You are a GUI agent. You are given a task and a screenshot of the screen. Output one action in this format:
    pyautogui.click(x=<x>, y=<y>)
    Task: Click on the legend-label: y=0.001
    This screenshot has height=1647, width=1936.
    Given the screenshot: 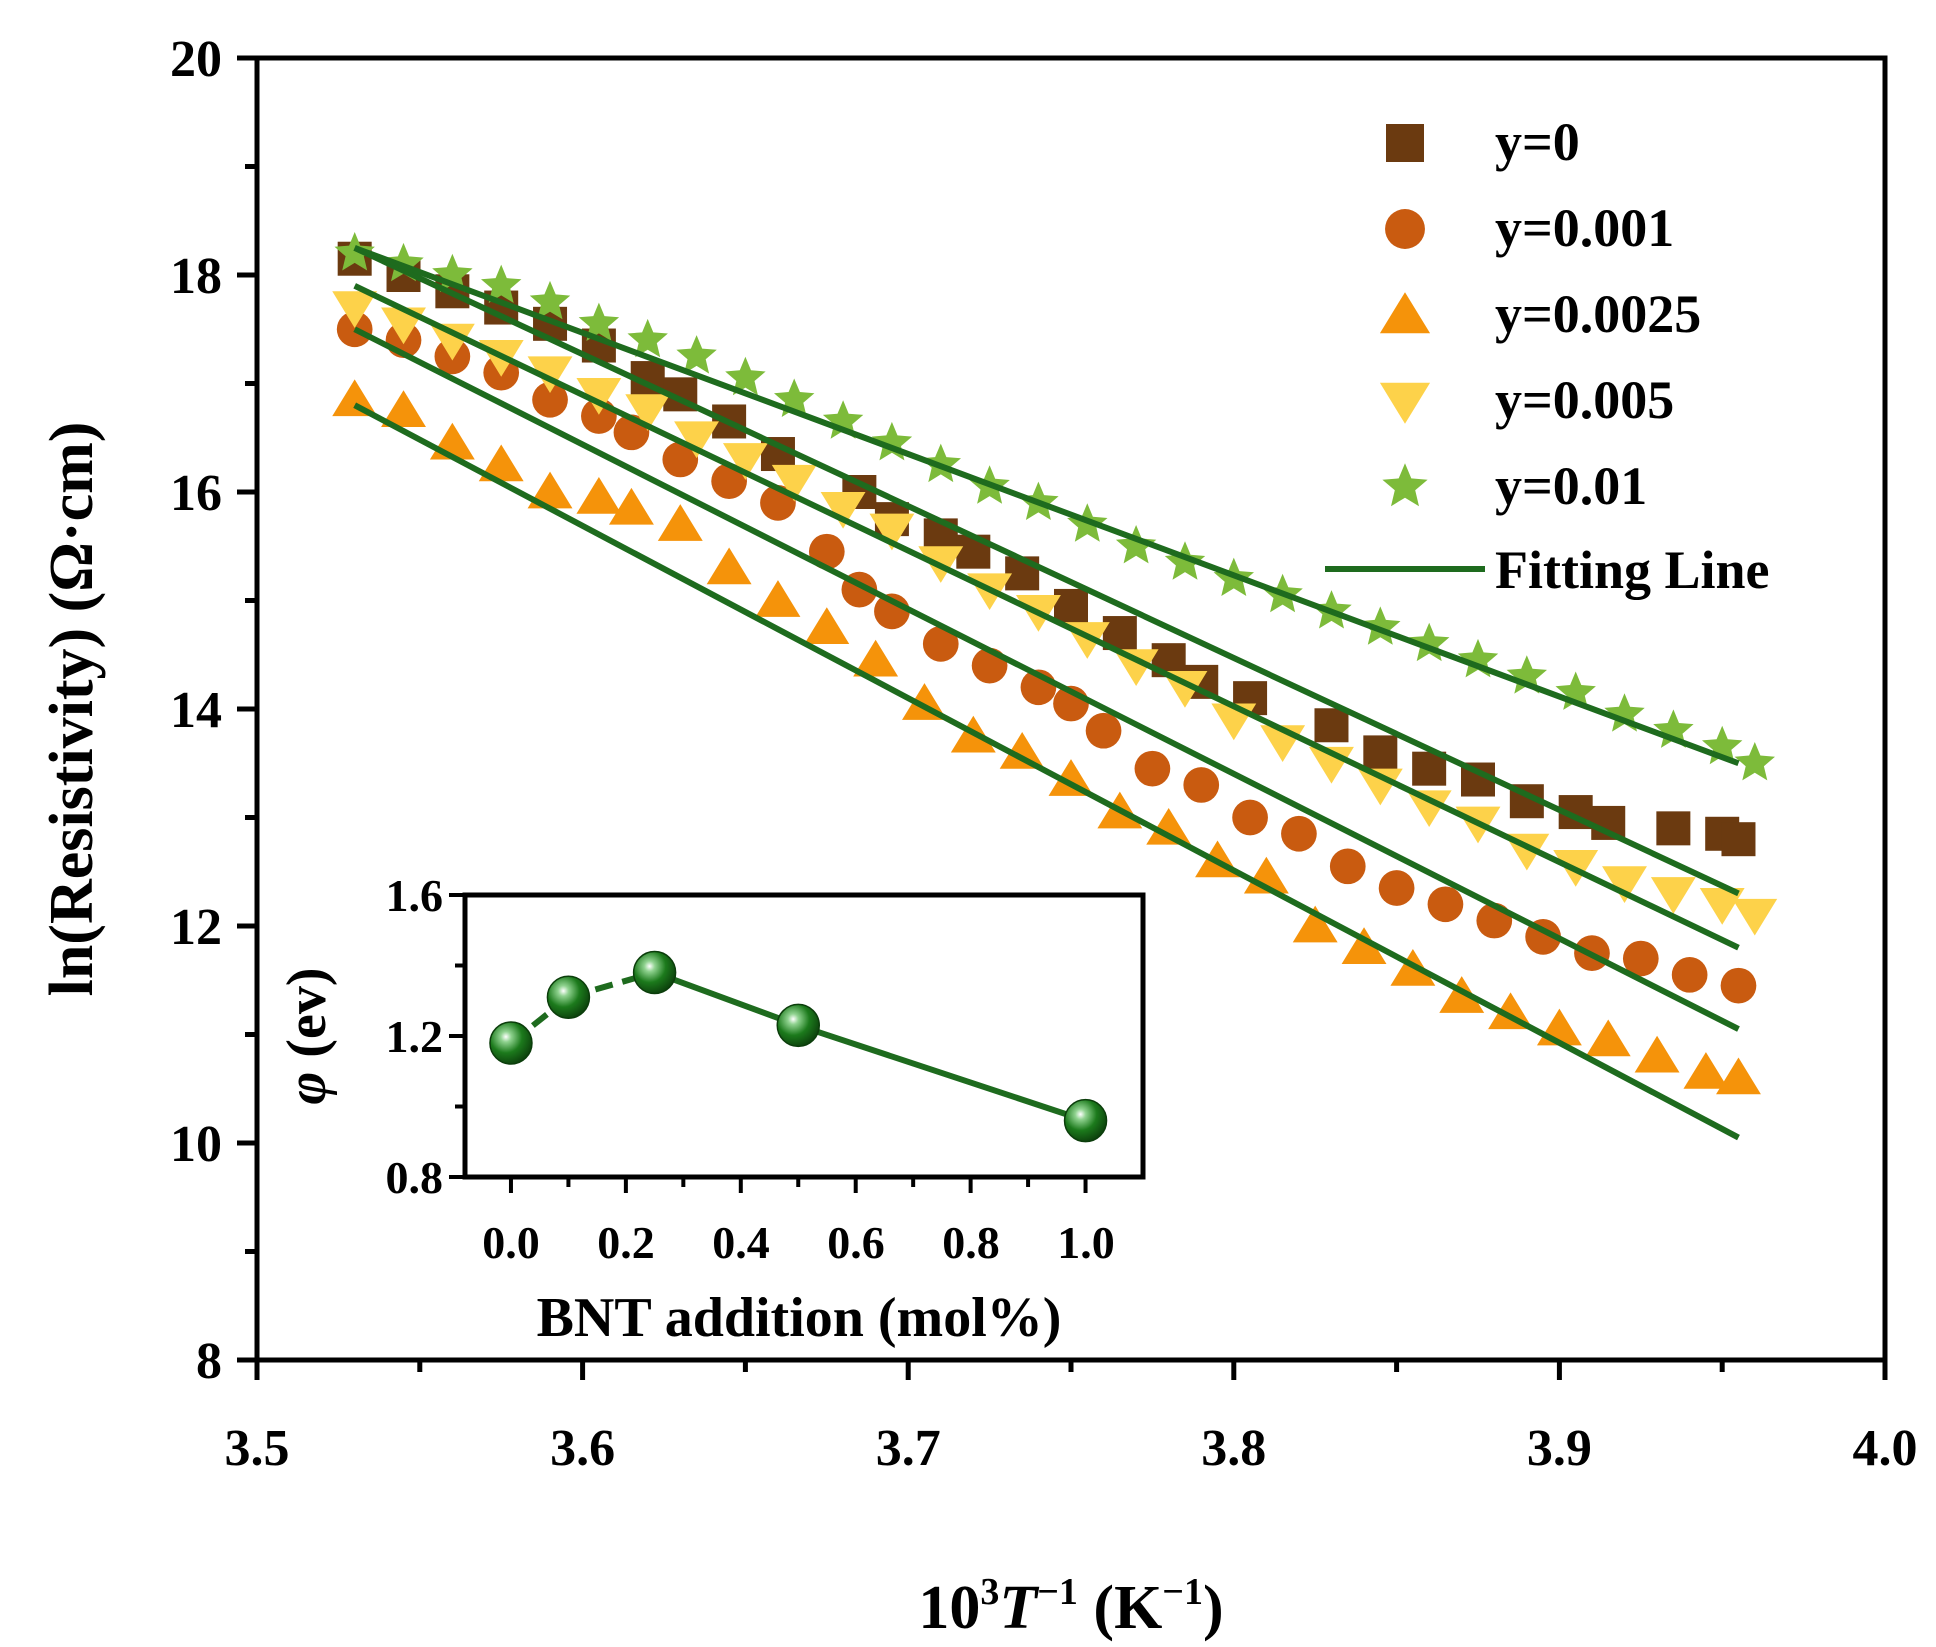 What is the action you would take?
    pyautogui.click(x=1584, y=228)
    